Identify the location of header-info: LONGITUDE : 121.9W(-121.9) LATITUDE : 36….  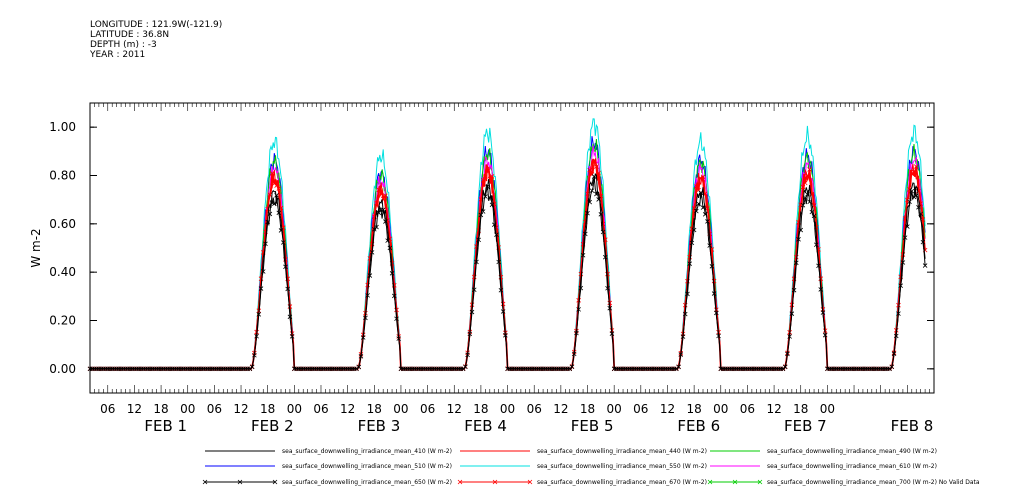
(156, 40).